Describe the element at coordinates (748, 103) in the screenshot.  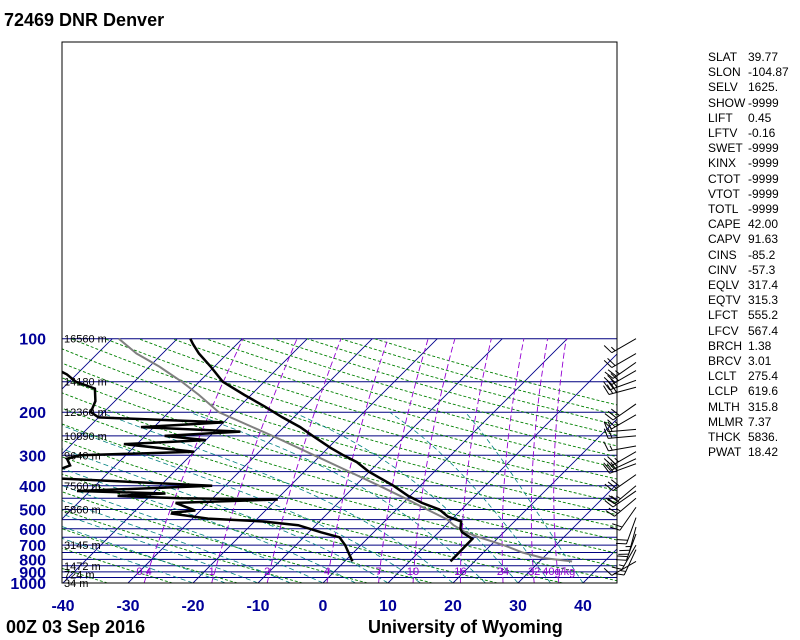
I see `index-row: SHOW -9999` at that location.